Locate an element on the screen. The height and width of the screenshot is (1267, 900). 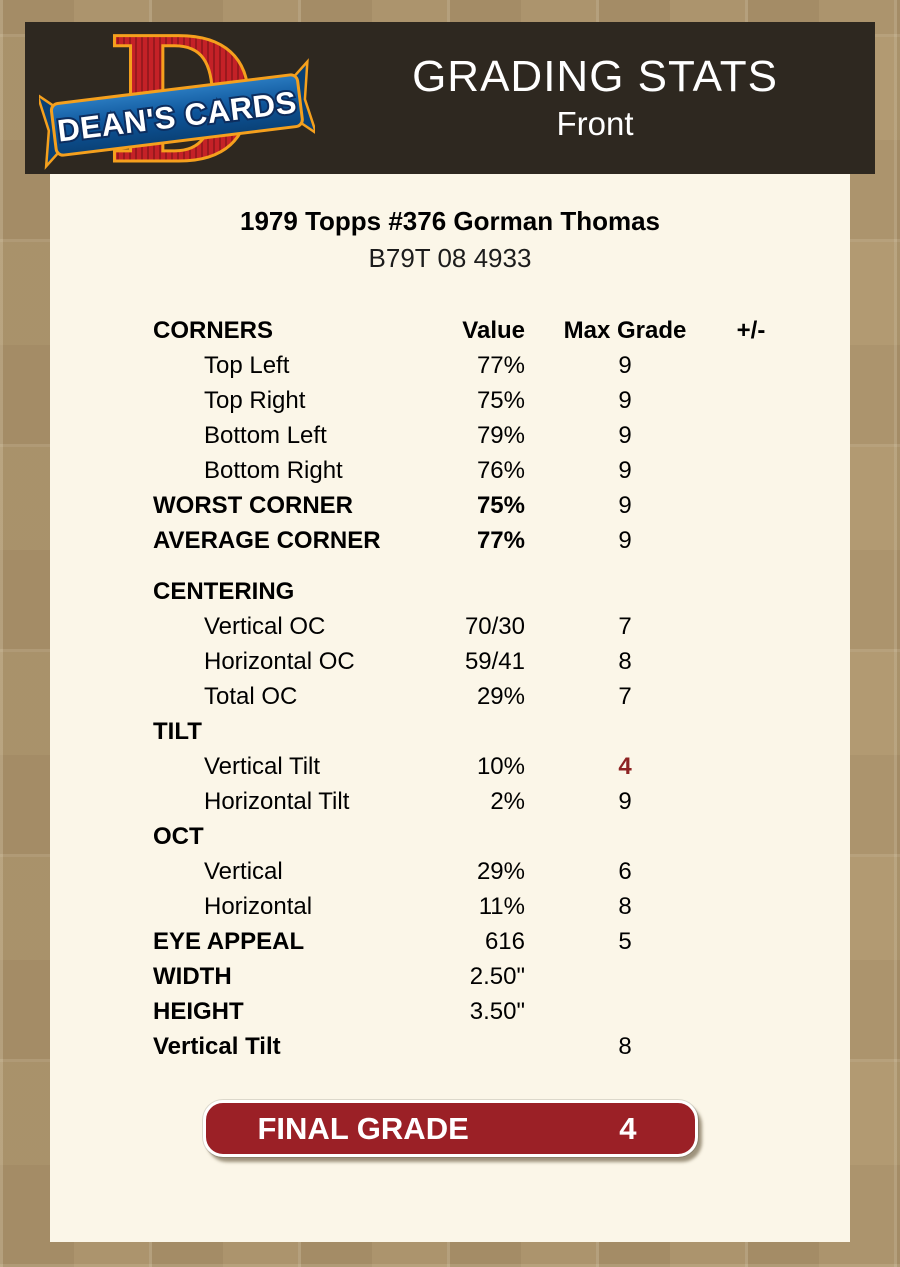
table-row: Top Left 77% 9 is located at coordinates (501, 365).